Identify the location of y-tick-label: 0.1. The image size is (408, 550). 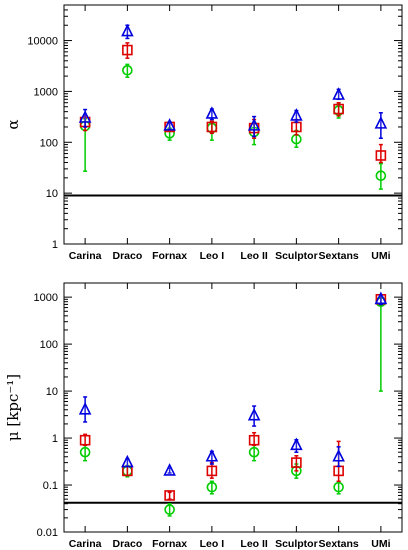
(50, 486).